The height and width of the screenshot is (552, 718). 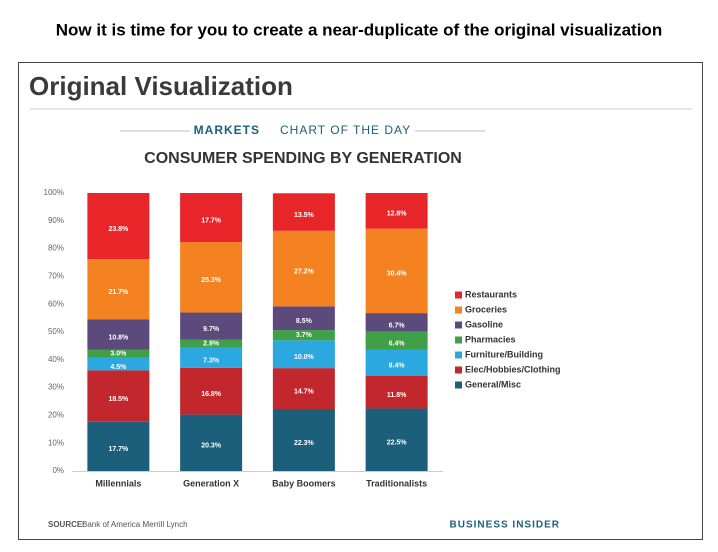 What do you see at coordinates (486, 309) in the screenshot?
I see `legend-label: Groceries` at bounding box center [486, 309].